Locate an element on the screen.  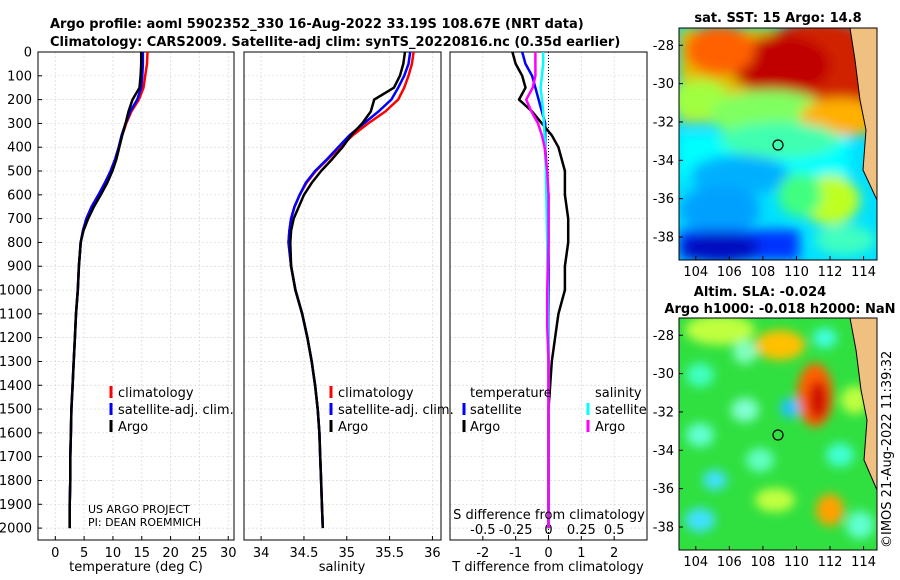
x-tick-label: 34 is located at coordinates (261, 553).